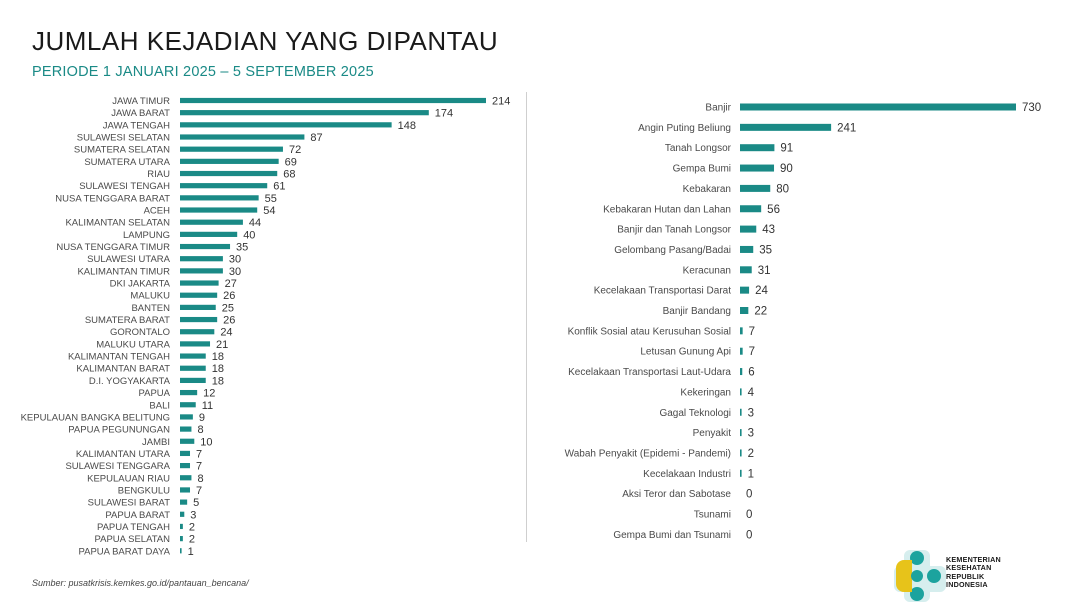 This screenshot has width=1080, height=608. What do you see at coordinates (231, 284) in the screenshot?
I see `province-dki-jakarta-value: 27` at bounding box center [231, 284].